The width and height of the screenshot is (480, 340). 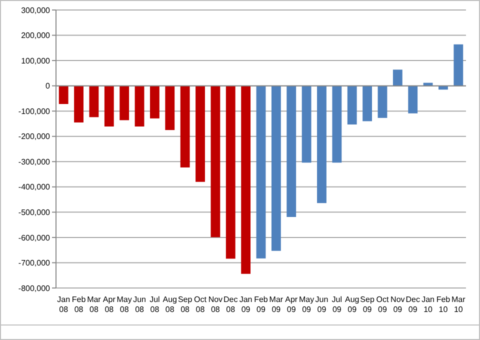 I want to click on x-tick-label: Feb 09, so click(x=261, y=304).